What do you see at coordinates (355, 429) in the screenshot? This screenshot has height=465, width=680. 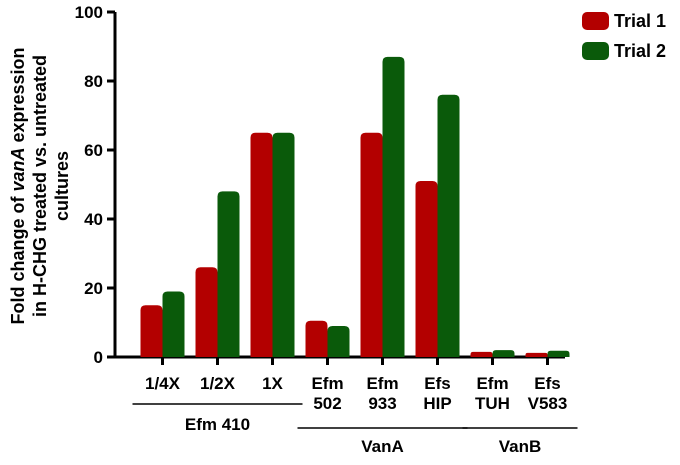 I see `group-labels: Efm 410 VanA VanB` at bounding box center [355, 429].